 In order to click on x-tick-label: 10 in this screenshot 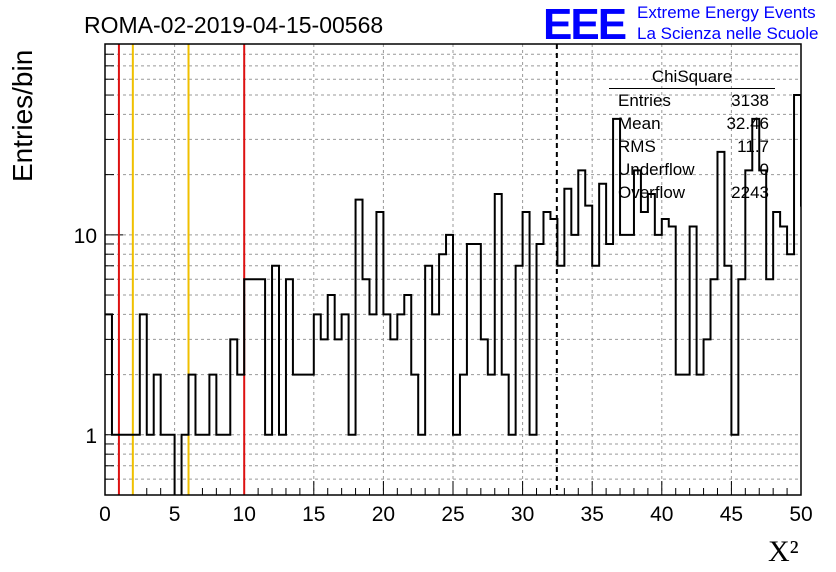, I will do `click(244, 514)`.